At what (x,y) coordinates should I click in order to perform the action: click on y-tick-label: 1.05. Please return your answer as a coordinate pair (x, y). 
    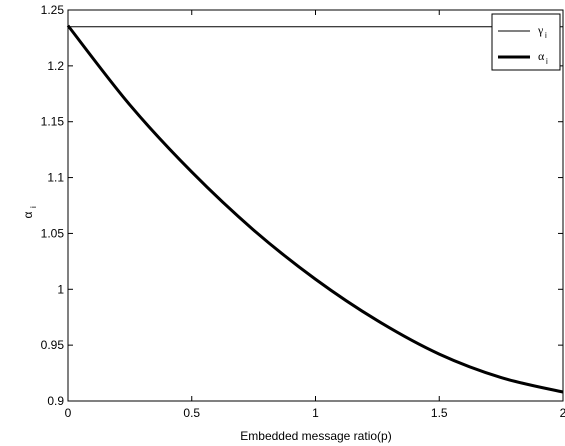
    Looking at the image, I should click on (53, 233).